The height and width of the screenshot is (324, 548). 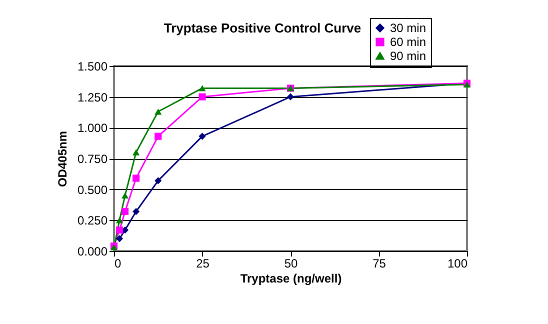 What do you see at coordinates (92, 221) in the screenshot?
I see `y-tick-label: 0.250` at bounding box center [92, 221].